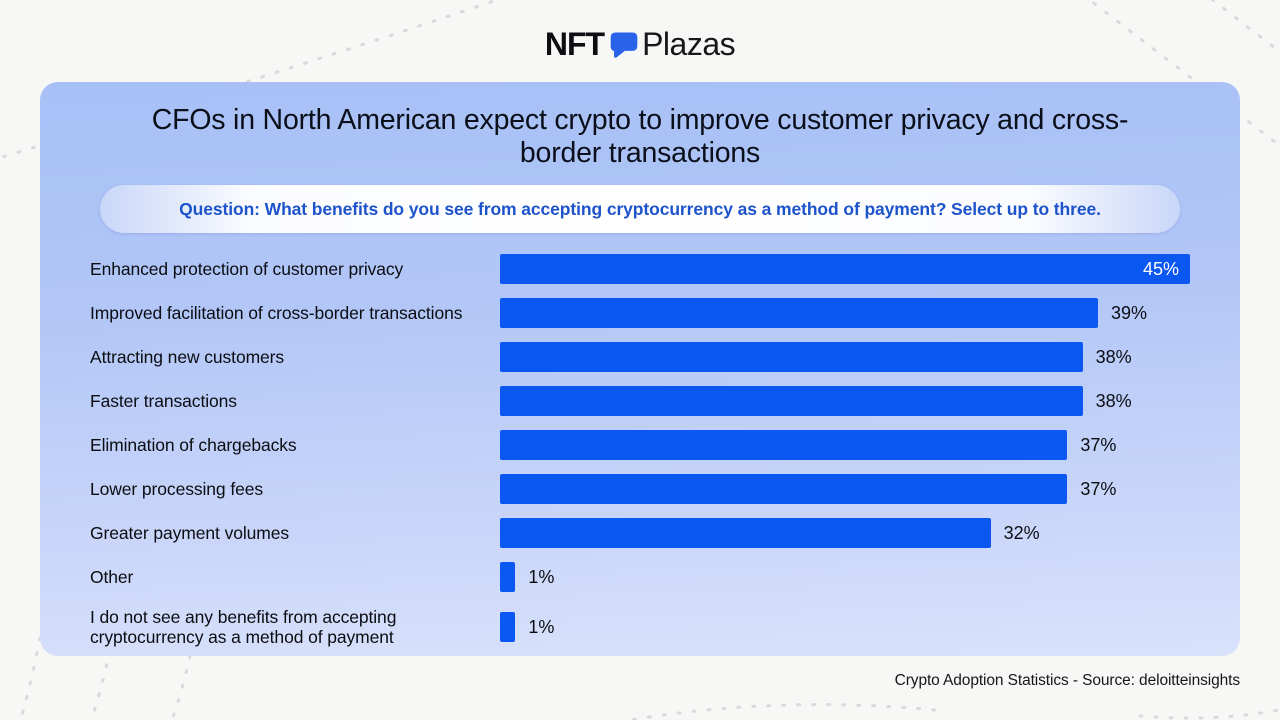  What do you see at coordinates (624, 45) in the screenshot?
I see `nft-plazas-badge-icon` at bounding box center [624, 45].